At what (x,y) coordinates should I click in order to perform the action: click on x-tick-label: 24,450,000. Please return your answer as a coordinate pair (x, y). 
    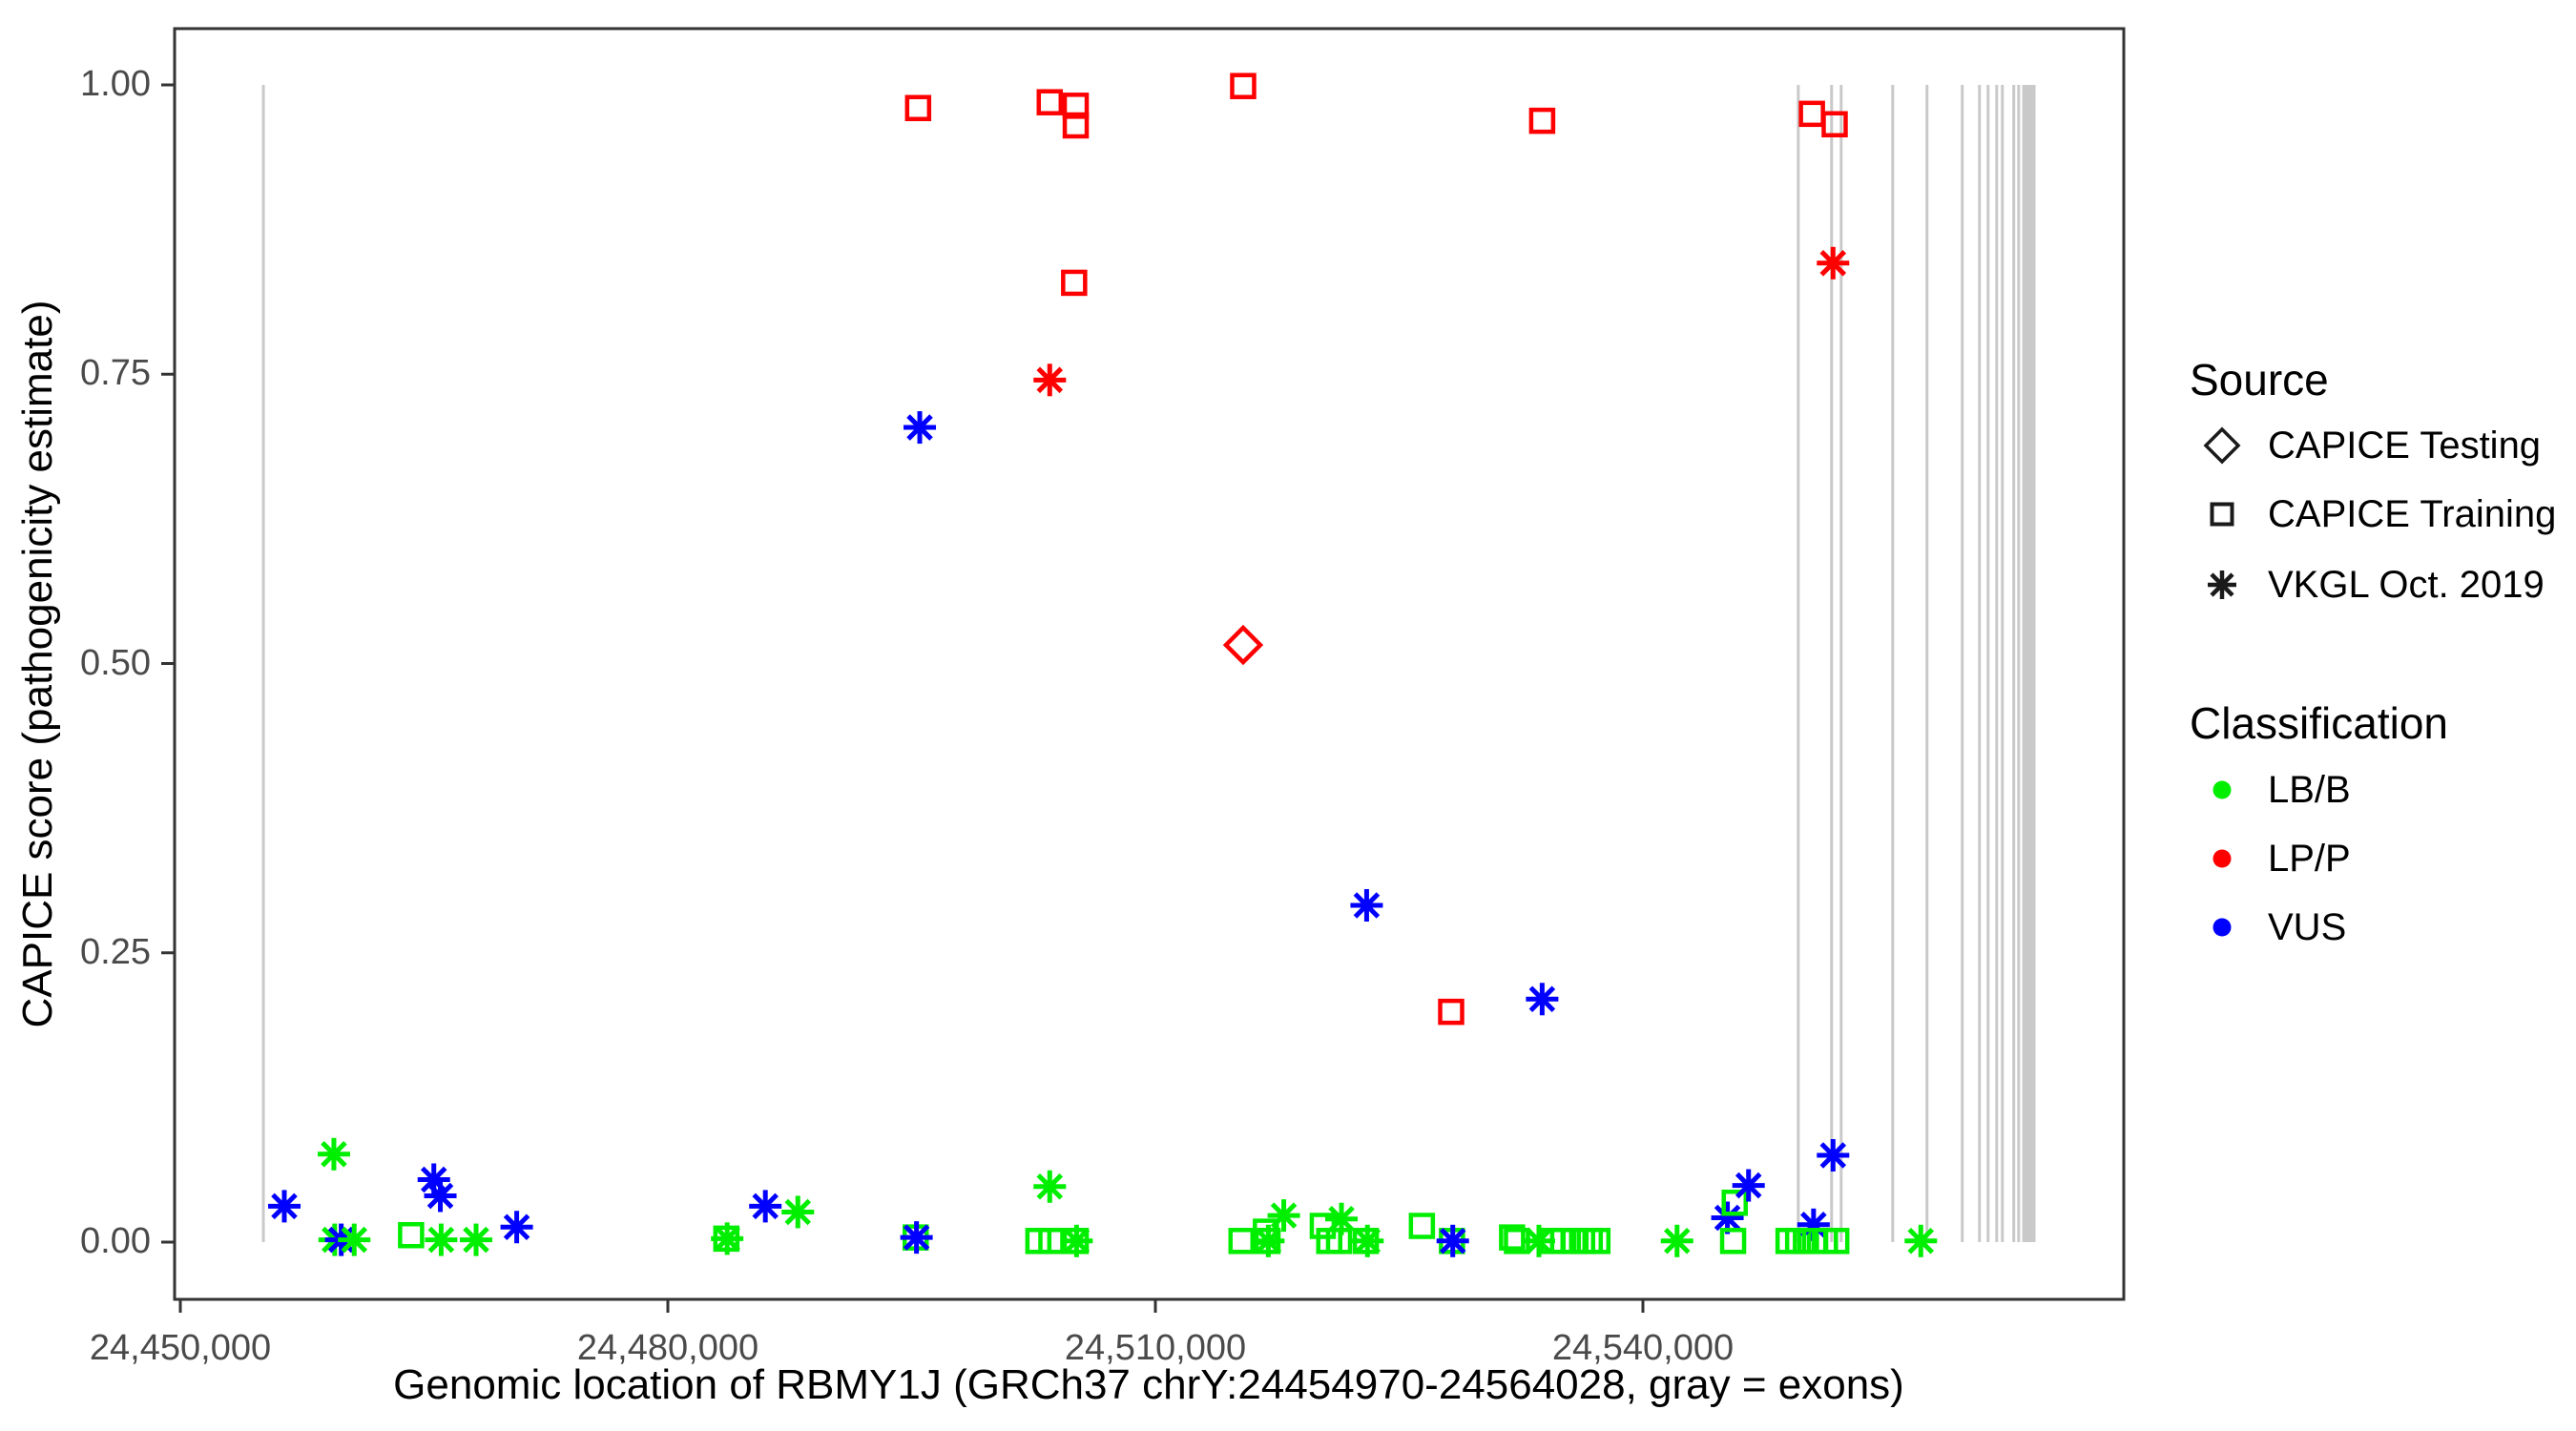
    Looking at the image, I should click on (180, 1348).